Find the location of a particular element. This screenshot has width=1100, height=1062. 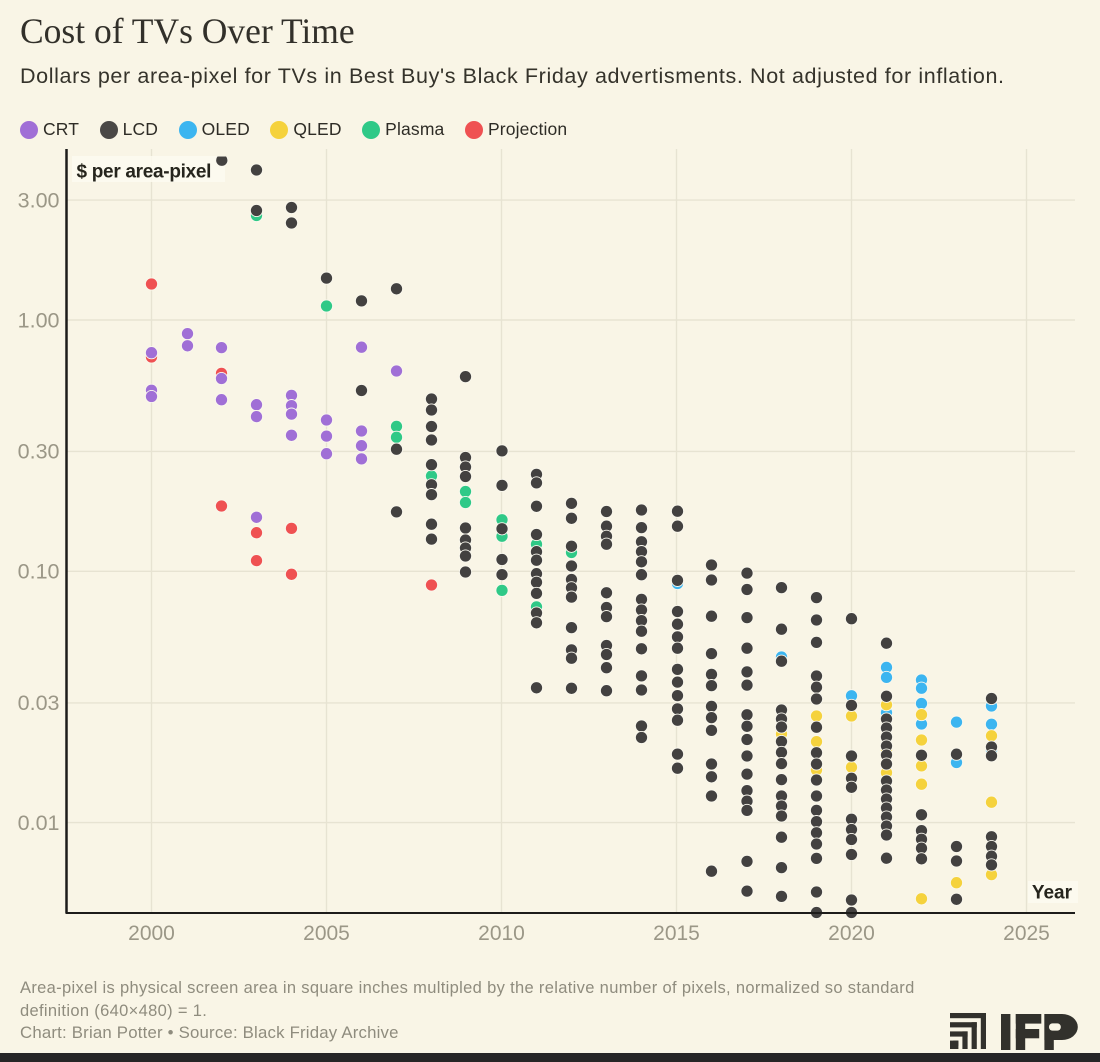

svg-text: 1.00 is located at coordinates (39, 320).